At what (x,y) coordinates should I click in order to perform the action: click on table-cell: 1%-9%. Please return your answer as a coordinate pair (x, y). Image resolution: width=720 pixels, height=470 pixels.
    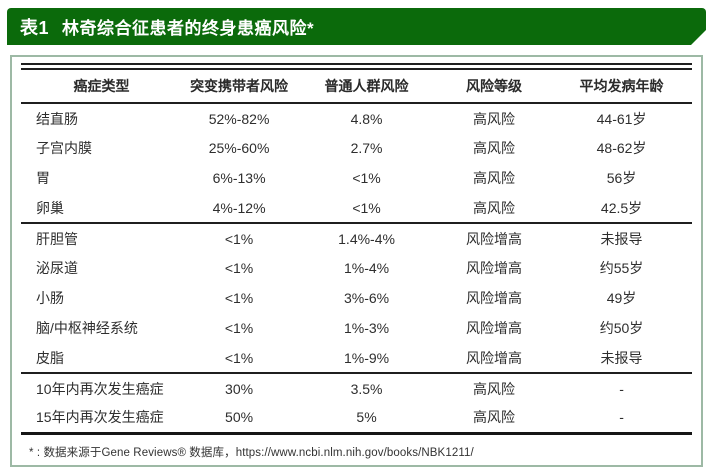
    Looking at the image, I should click on (366, 358).